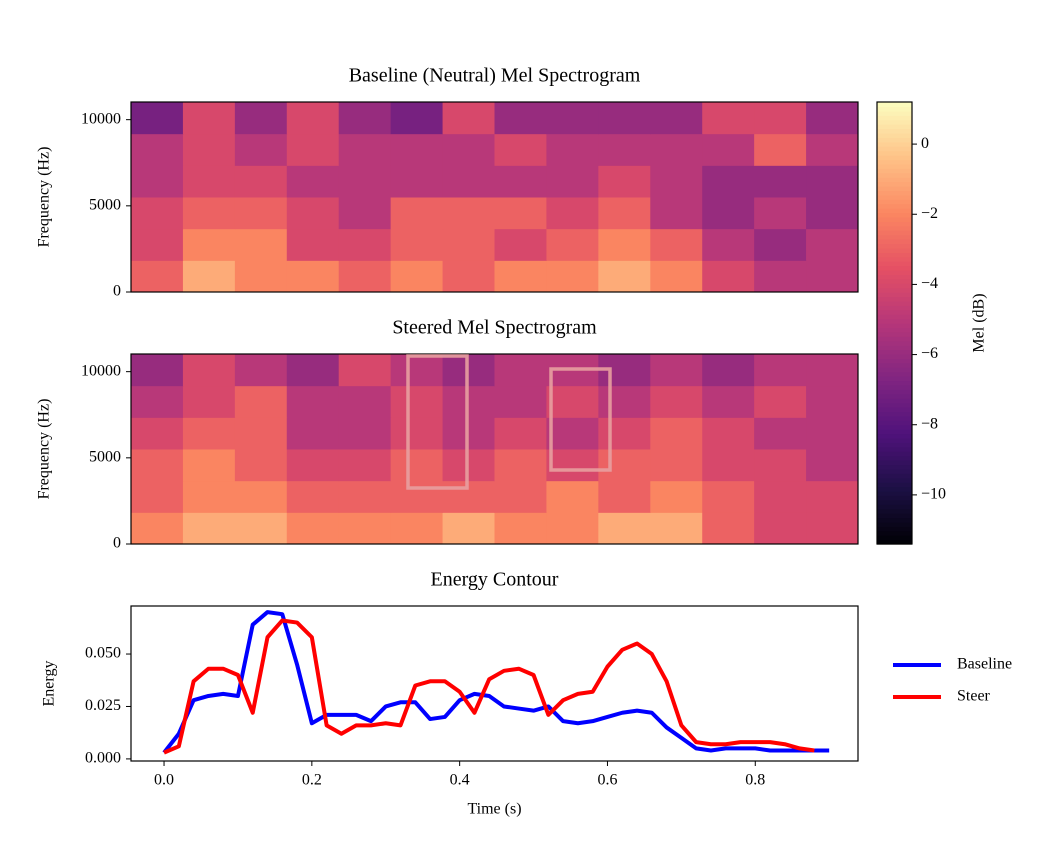  What do you see at coordinates (607, 780) in the screenshot?
I see `x-tick-label: 0.6` at bounding box center [607, 780].